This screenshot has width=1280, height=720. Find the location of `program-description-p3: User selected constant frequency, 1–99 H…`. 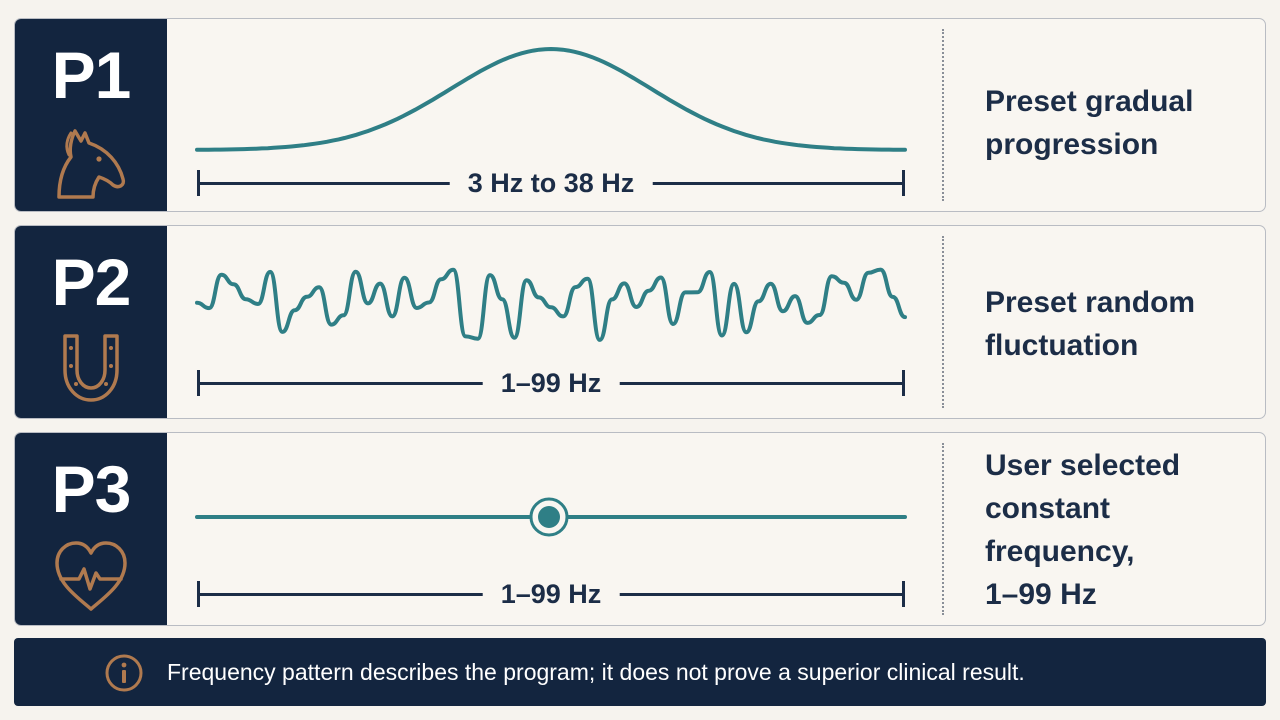

program-description-p3: User selected constant frequency, 1–99 H… is located at coordinates (1120, 530).